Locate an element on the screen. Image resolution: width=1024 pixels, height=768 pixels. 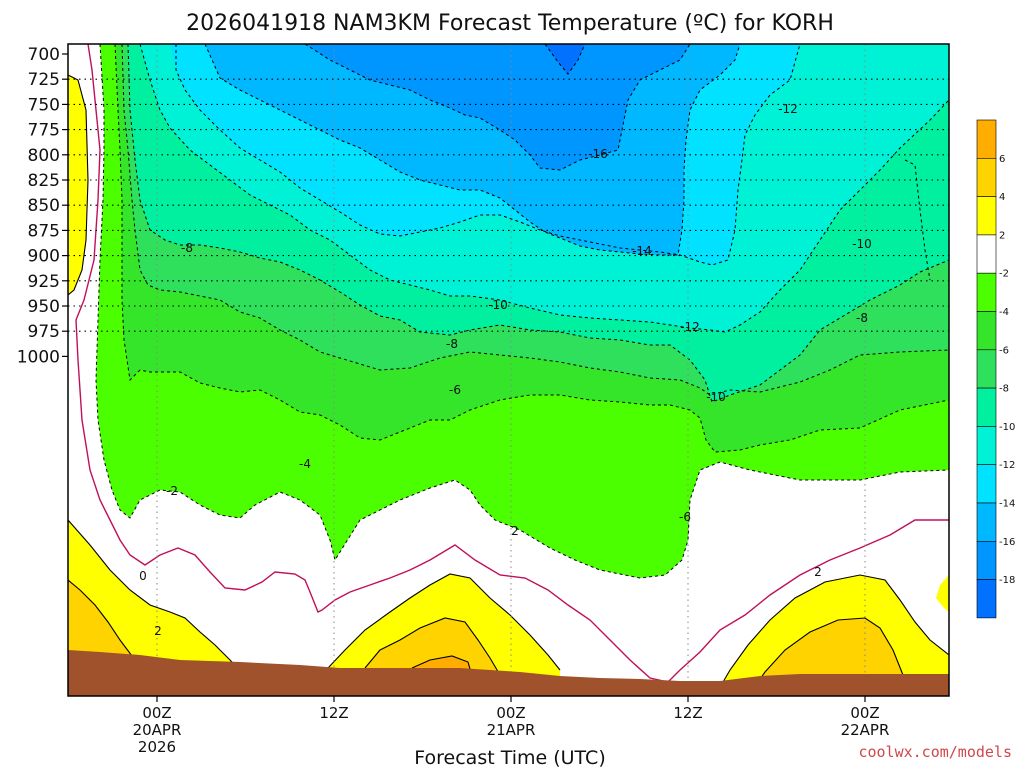
y-tick-label: 925 is located at coordinates (44, 282).